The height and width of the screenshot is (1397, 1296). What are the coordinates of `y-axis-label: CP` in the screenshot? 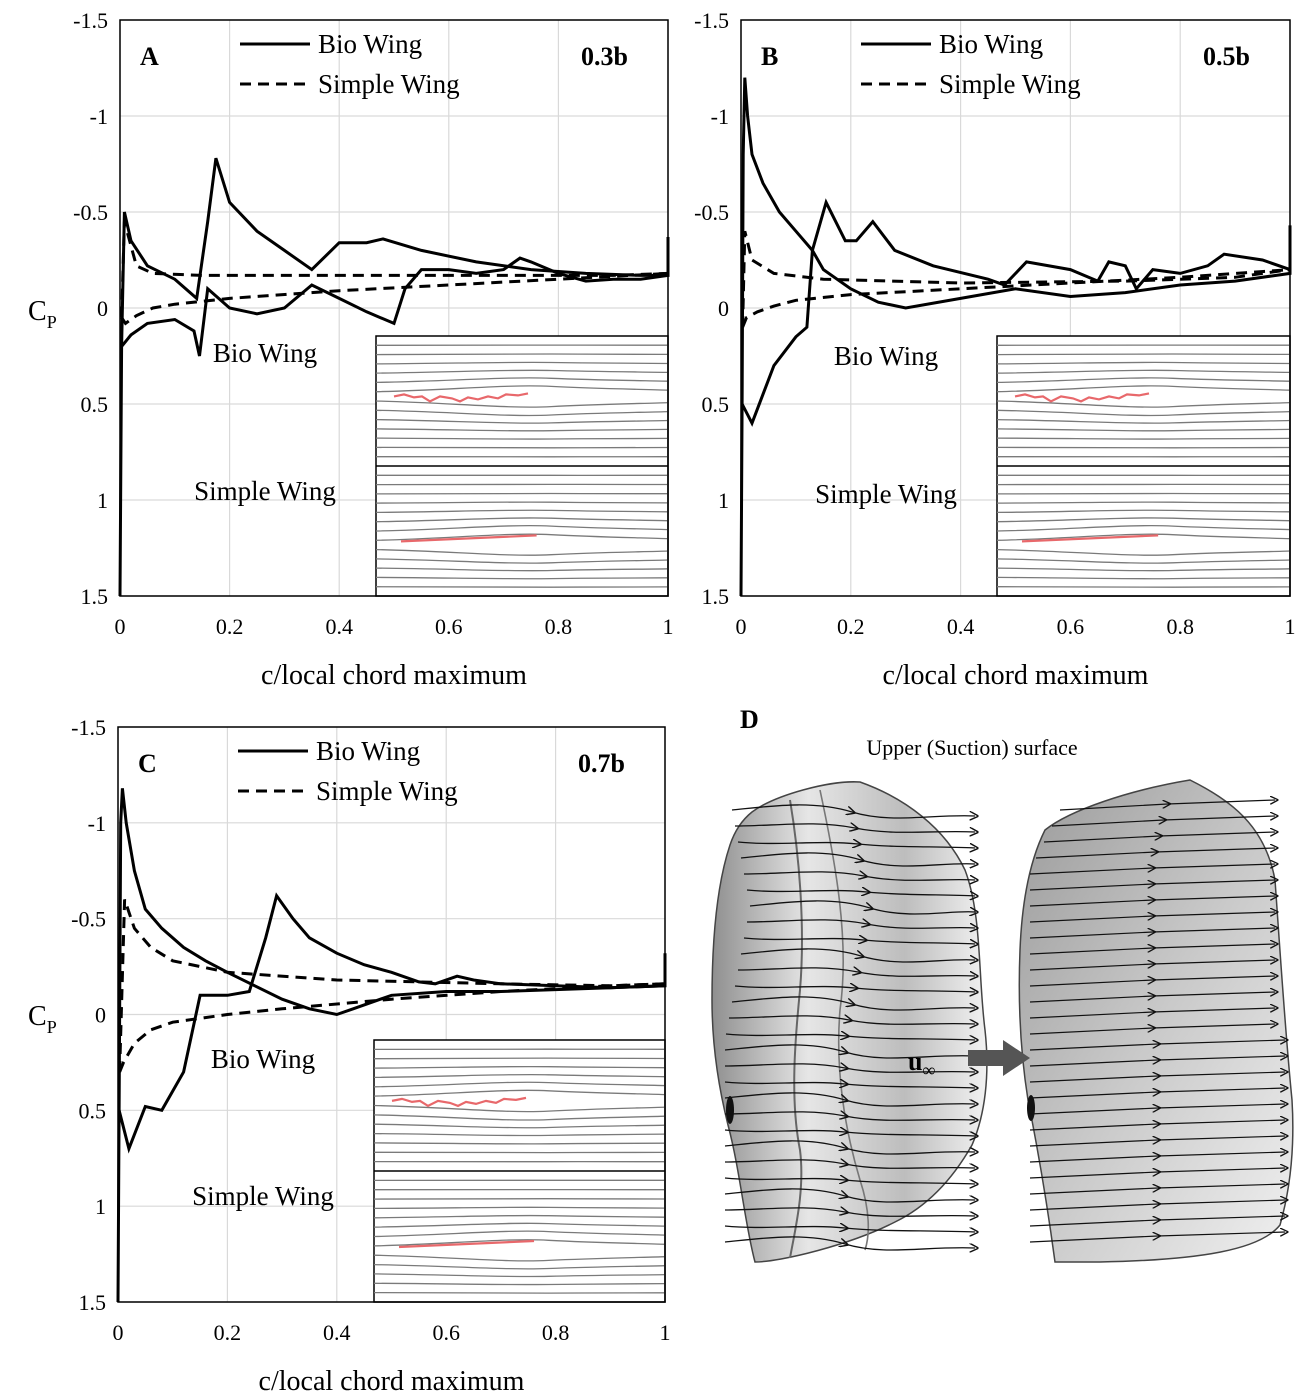 It's located at (42, 314).